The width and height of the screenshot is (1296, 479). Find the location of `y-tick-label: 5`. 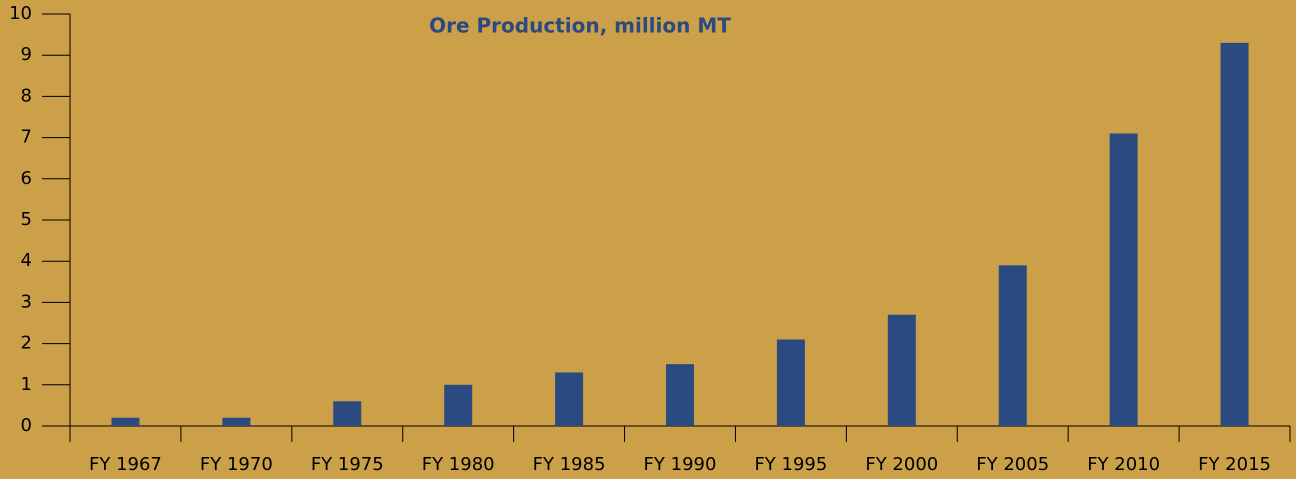

y-tick-label: 5 is located at coordinates (26, 219).